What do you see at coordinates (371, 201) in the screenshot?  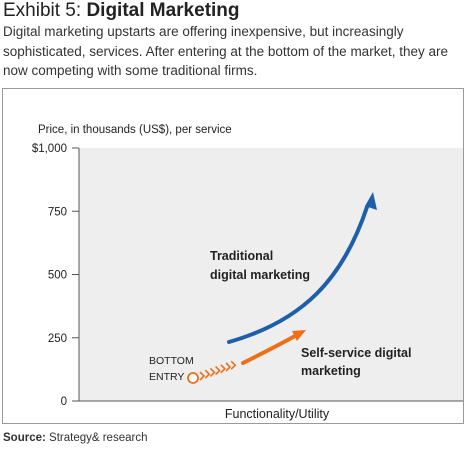 I see `traditional-arrowhead` at bounding box center [371, 201].